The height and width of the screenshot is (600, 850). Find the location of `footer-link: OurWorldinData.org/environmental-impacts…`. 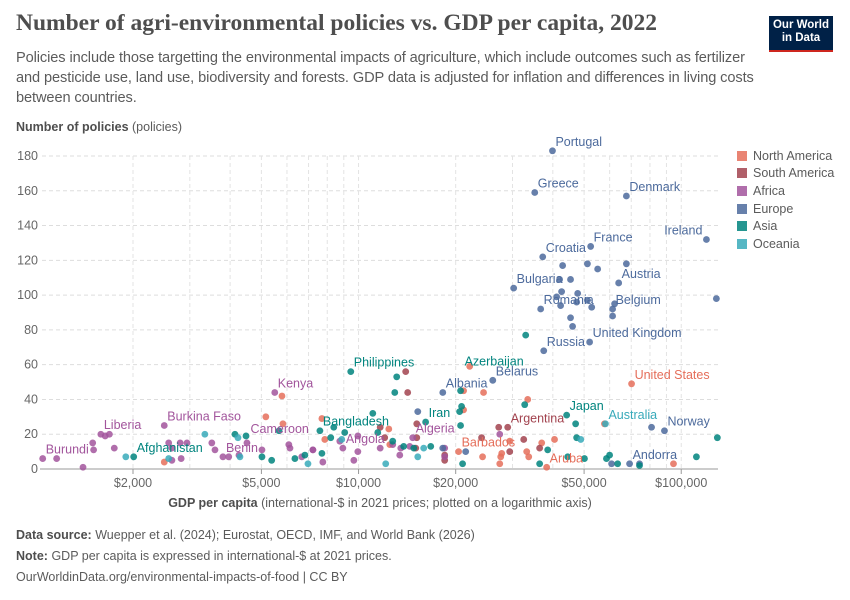

footer-link: OurWorldinData.org/environmental-impacts… is located at coordinates (182, 577).